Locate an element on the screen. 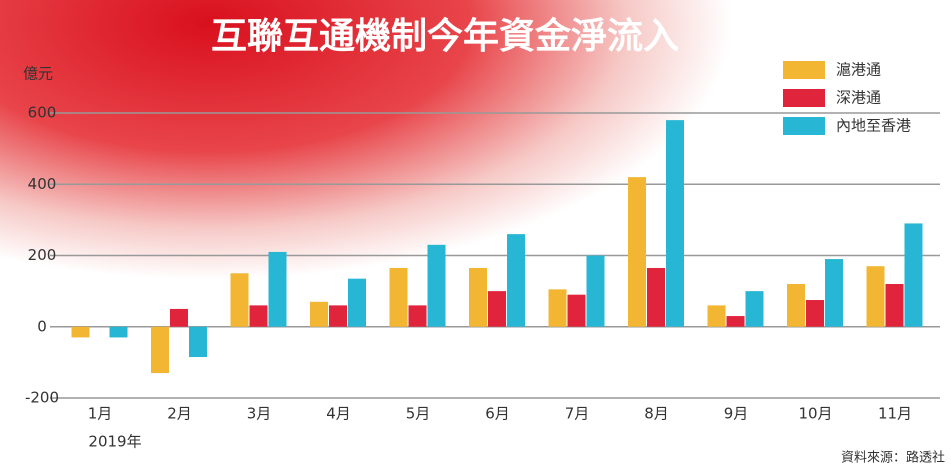 The image size is (951, 466). x-tick-label: 8月 is located at coordinates (656, 414).